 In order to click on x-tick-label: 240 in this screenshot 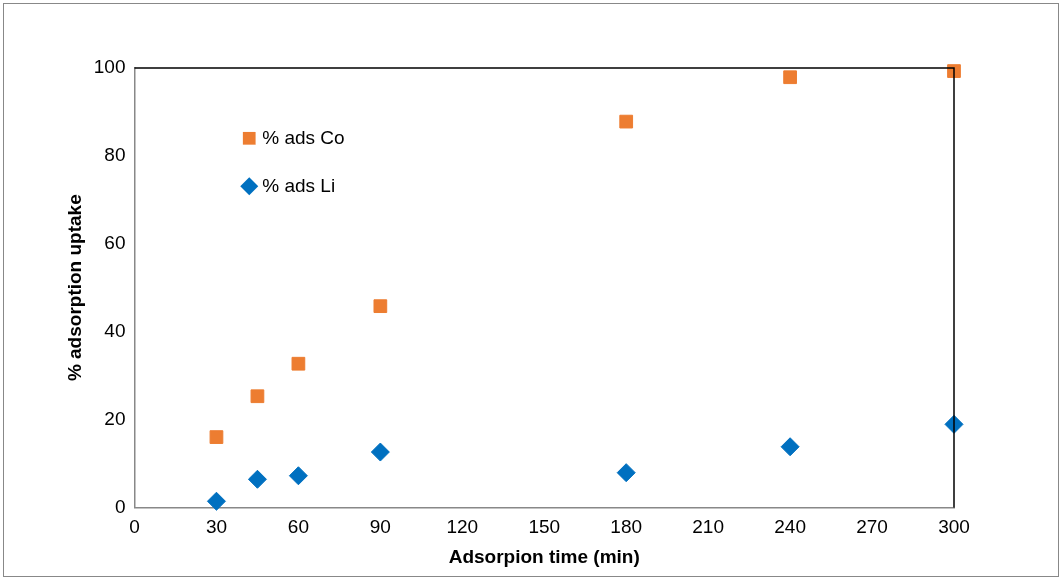, I will do `click(790, 527)`.